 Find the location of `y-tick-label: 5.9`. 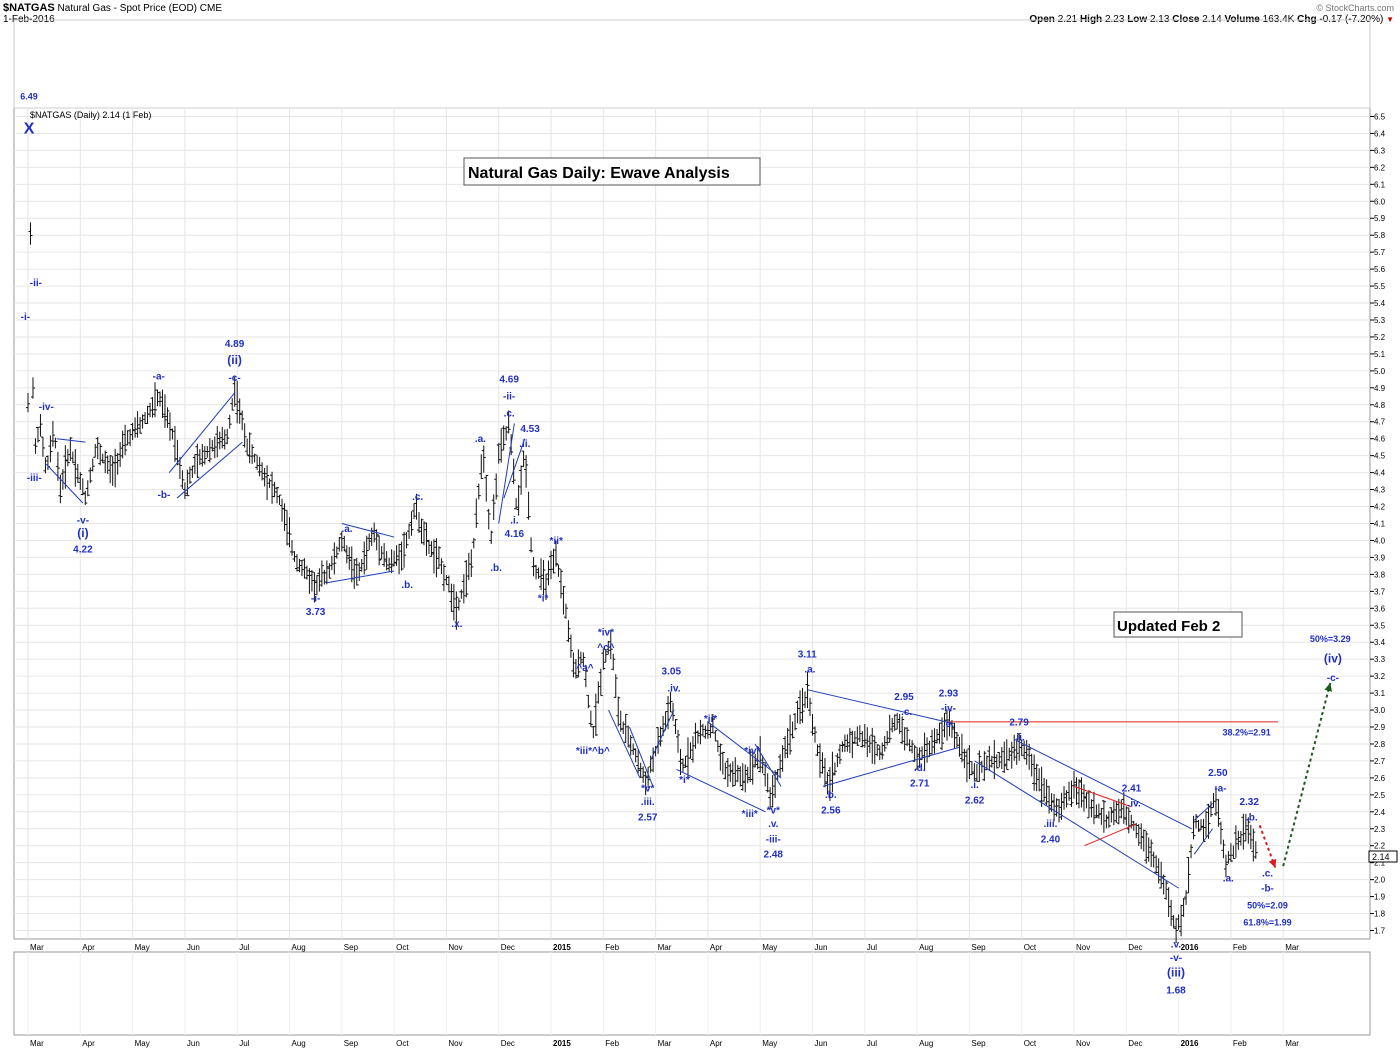

y-tick-label: 5.9 is located at coordinates (1380, 218).